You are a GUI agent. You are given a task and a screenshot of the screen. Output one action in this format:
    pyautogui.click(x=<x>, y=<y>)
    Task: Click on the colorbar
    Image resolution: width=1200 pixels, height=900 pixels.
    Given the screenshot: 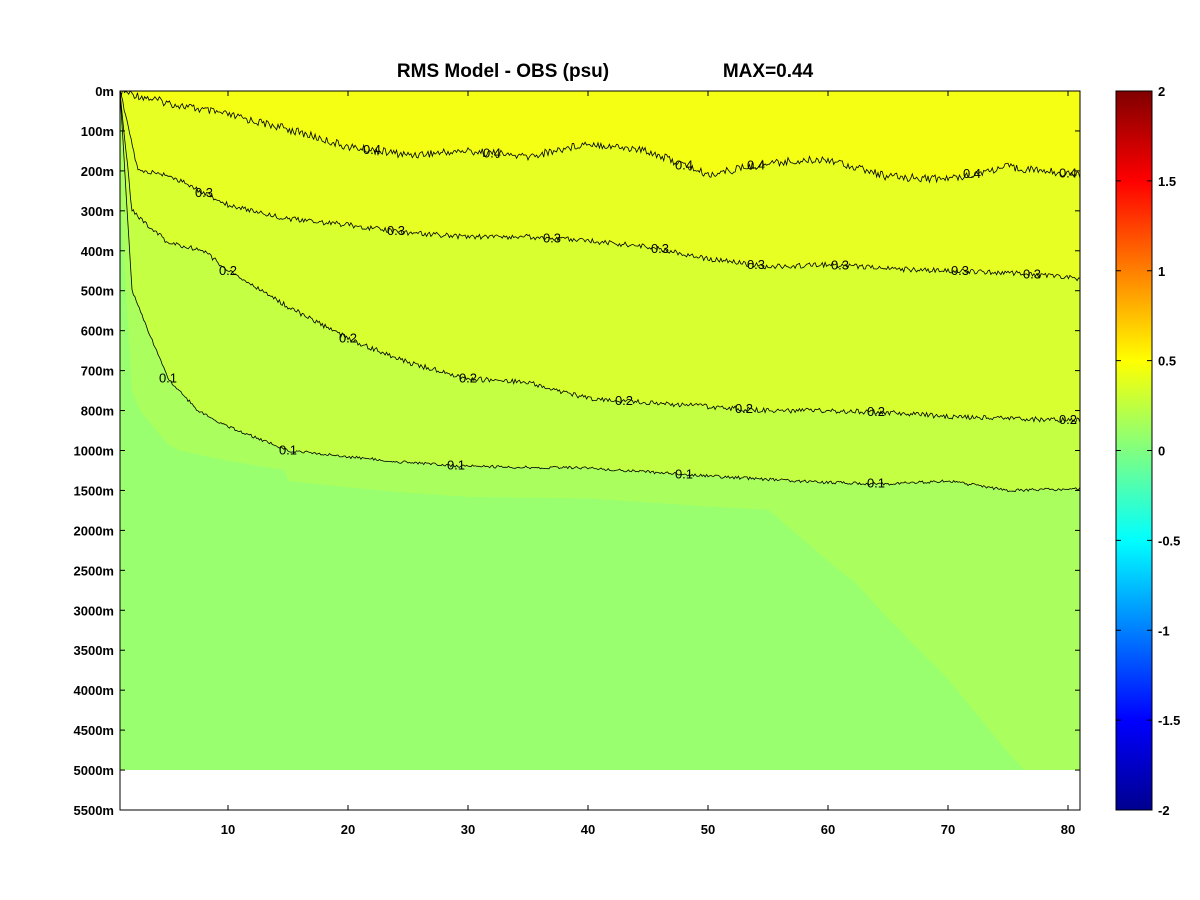 What is the action you would take?
    pyautogui.click(x=1134, y=450)
    